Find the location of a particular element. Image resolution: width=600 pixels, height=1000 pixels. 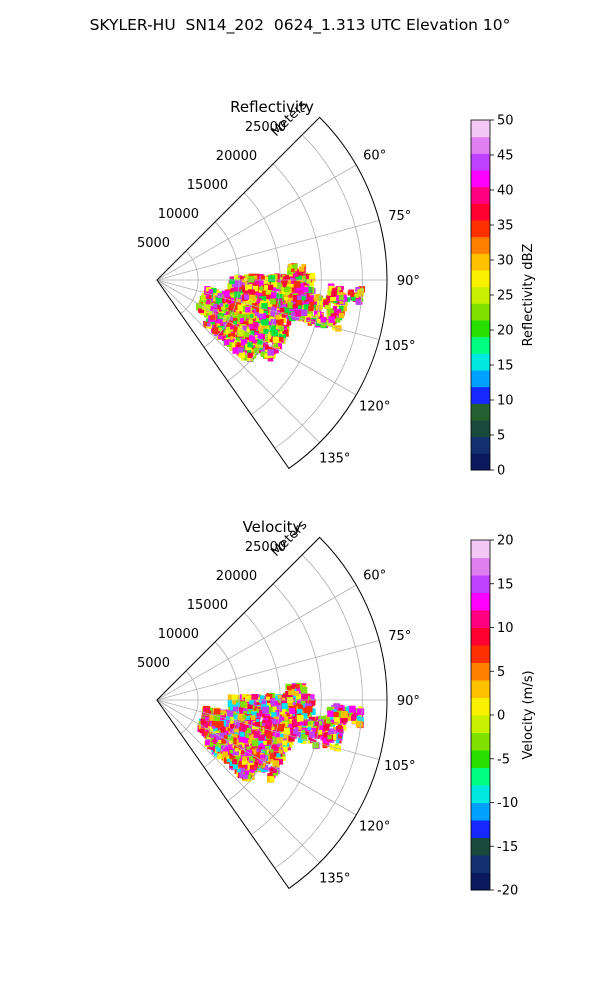

panel-title: Reflectivity is located at coordinates (272, 107).